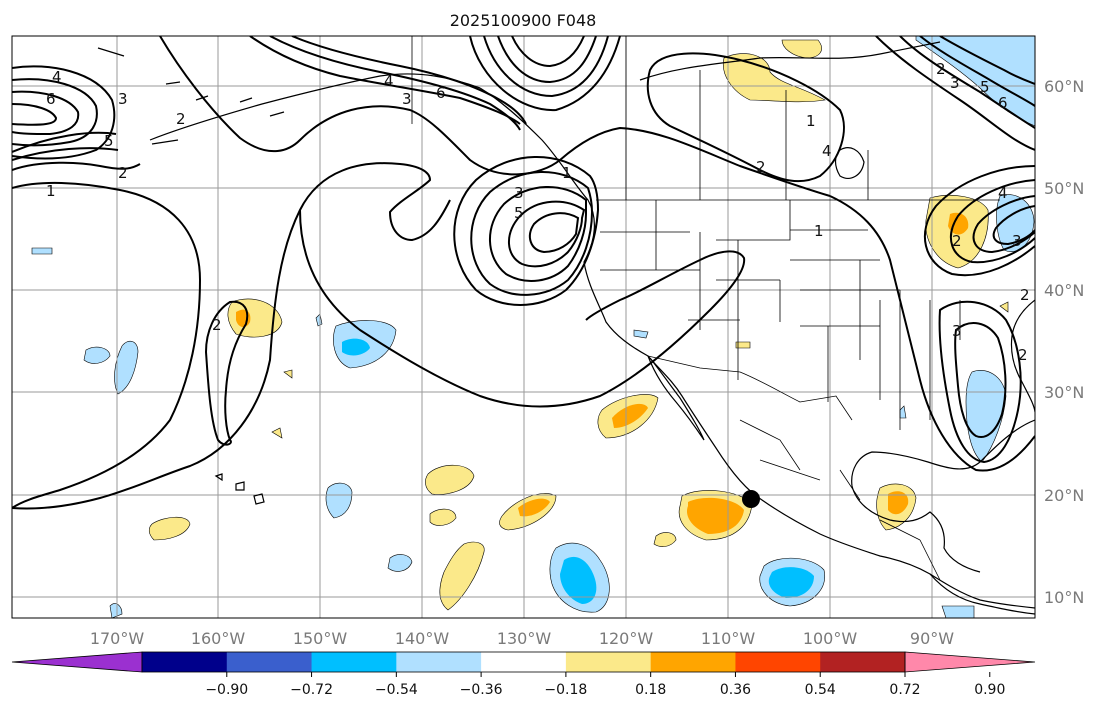 This screenshot has width=1105, height=712. What do you see at coordinates (904, 690) in the screenshot?
I see `colorbar-tick-label: 0.72` at bounding box center [904, 690].